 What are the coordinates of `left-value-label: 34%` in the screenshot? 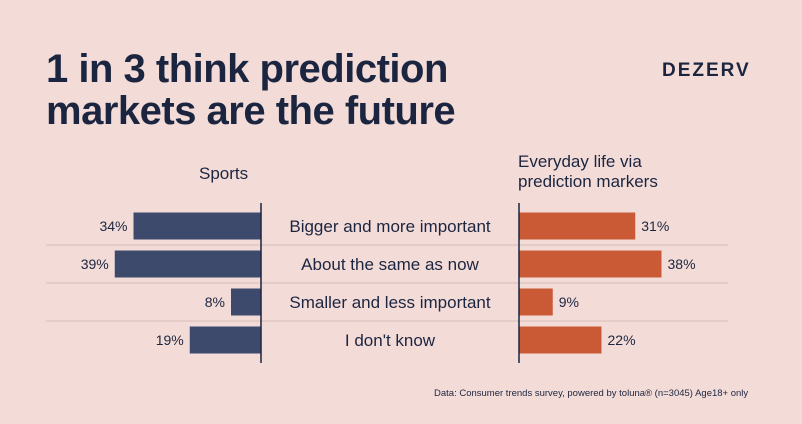 It's located at (113, 226).